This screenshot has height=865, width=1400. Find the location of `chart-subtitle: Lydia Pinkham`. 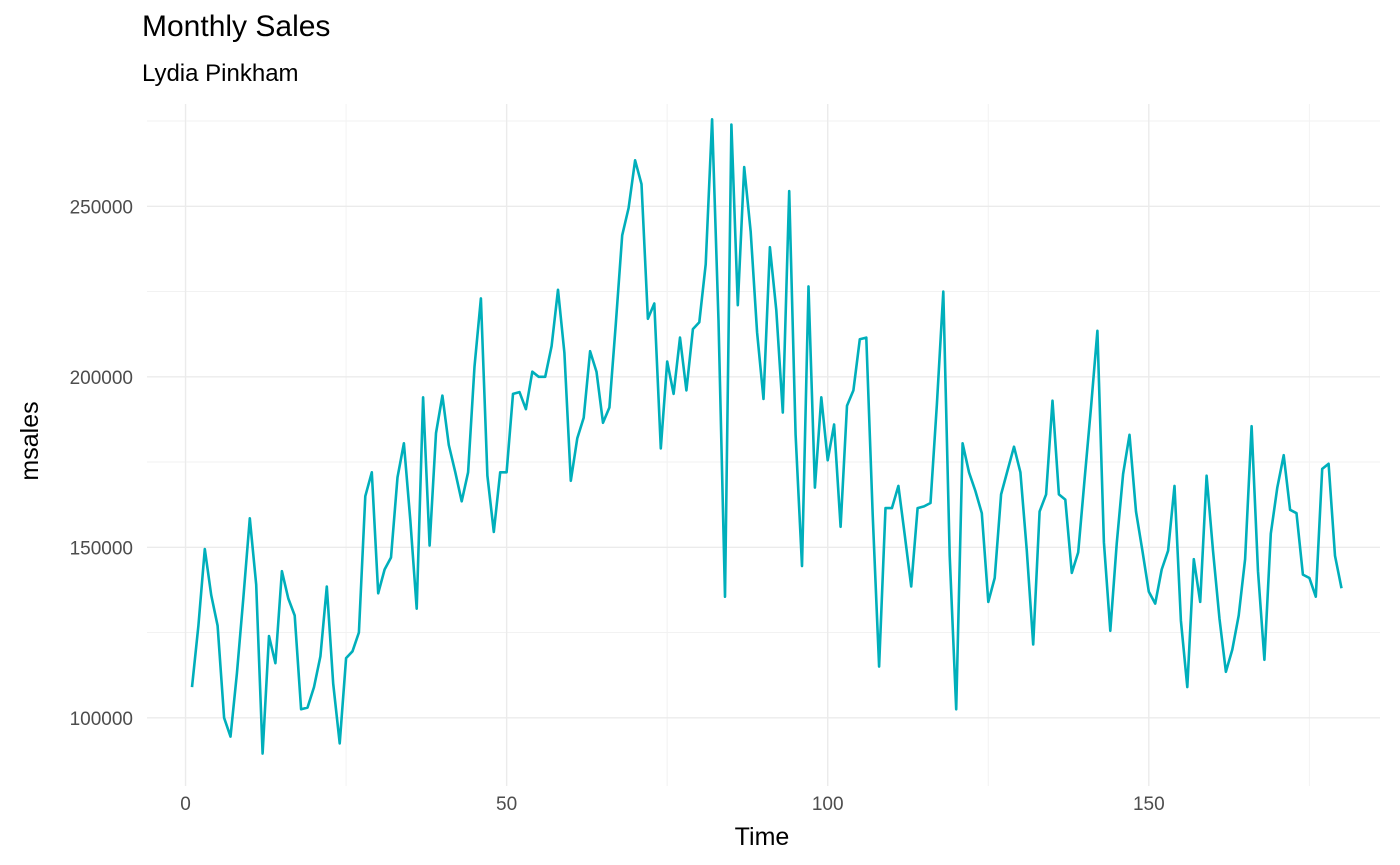

chart-subtitle: Lydia Pinkham is located at coordinates (220, 73).